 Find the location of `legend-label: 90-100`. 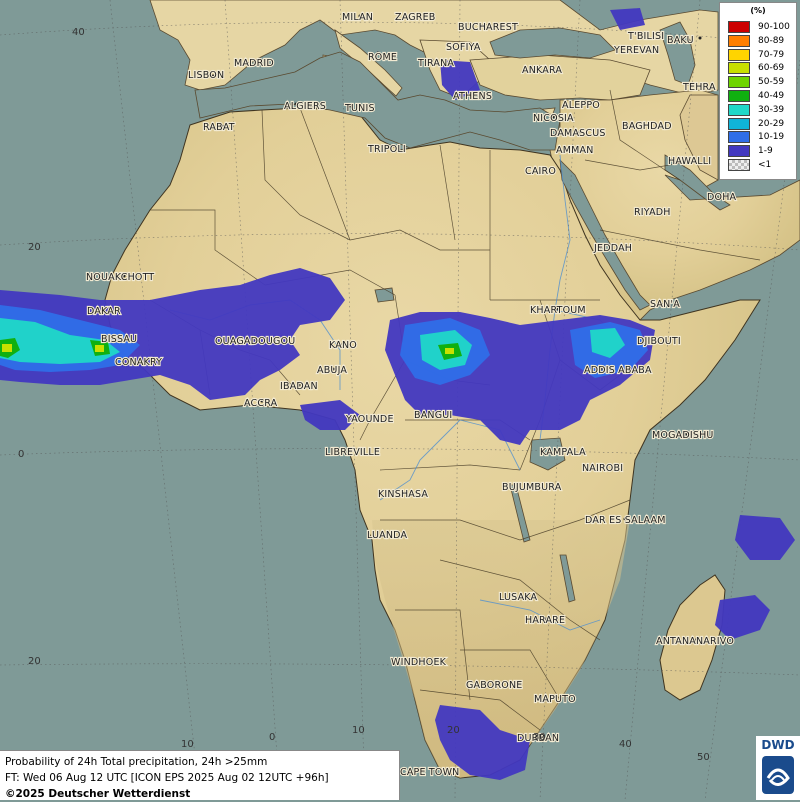

legend-label: 90-100 is located at coordinates (774, 27).